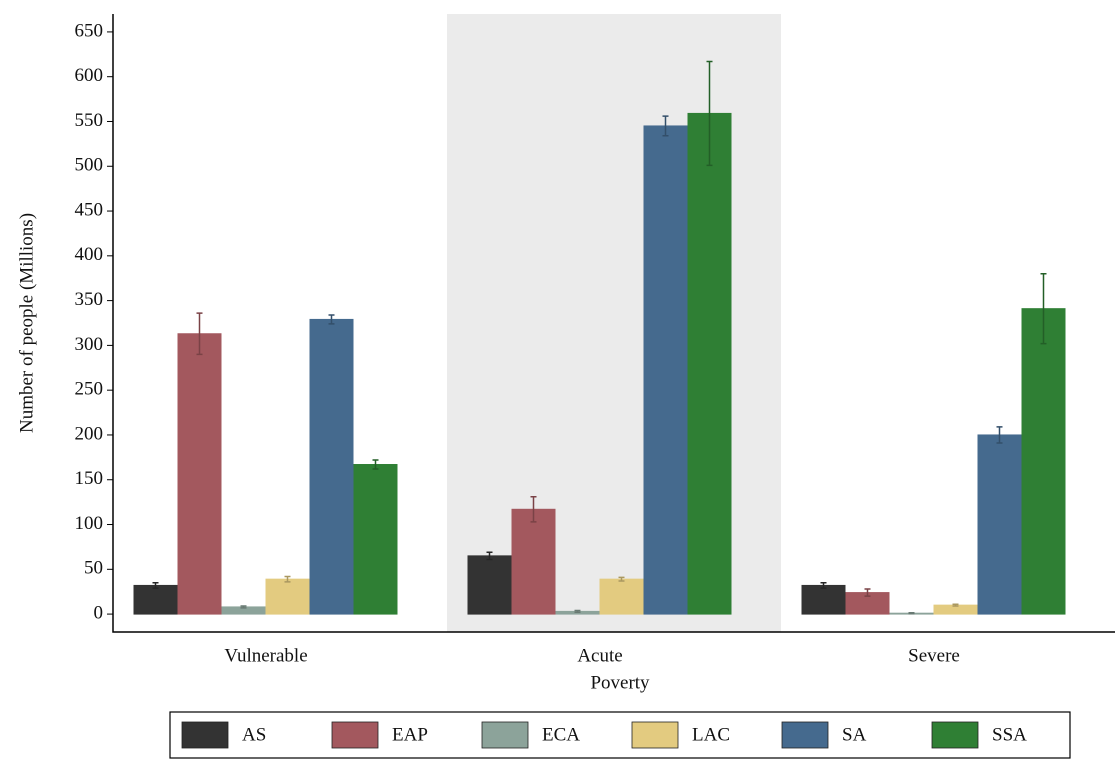 This screenshot has width=1115, height=765. I want to click on x-axis-label: Poverty, so click(620, 682).